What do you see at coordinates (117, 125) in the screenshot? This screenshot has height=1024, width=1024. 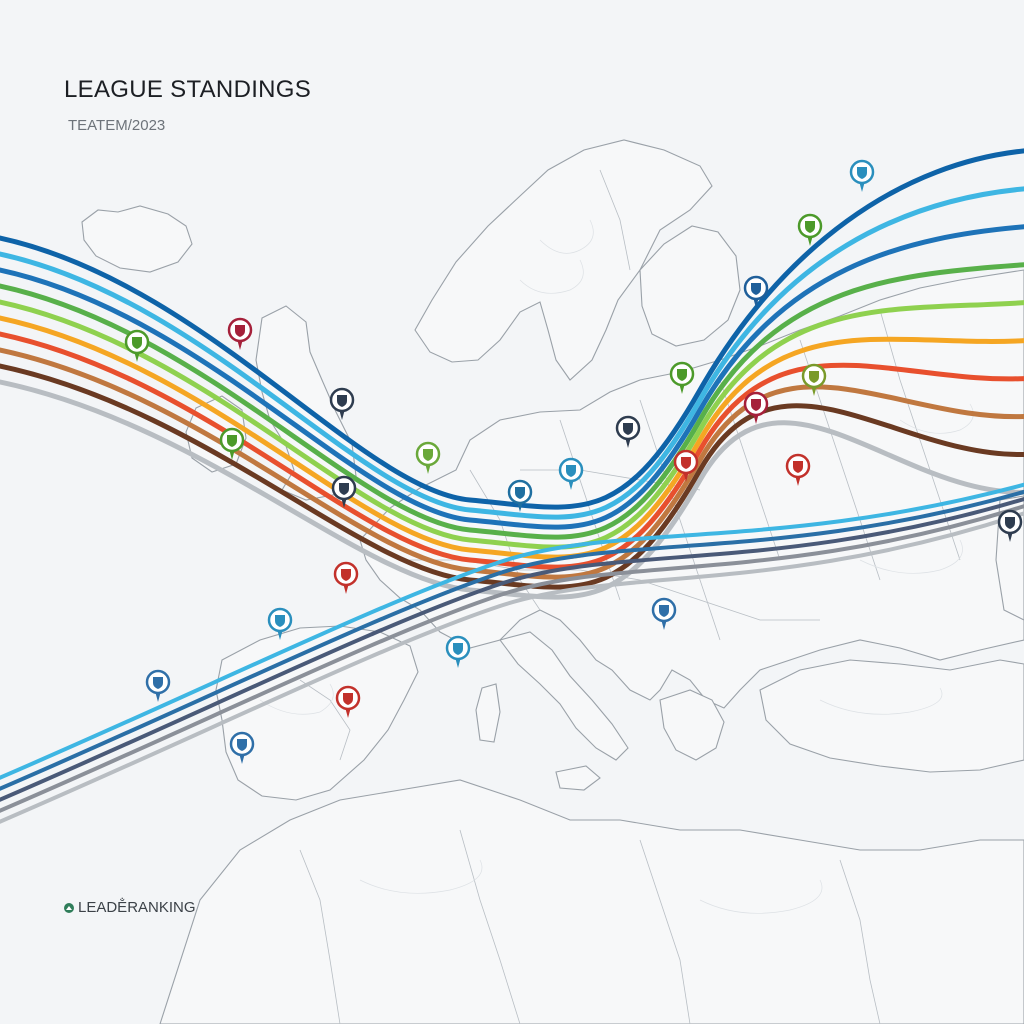 I see `page-subtitle: TEATEM/2023` at bounding box center [117, 125].